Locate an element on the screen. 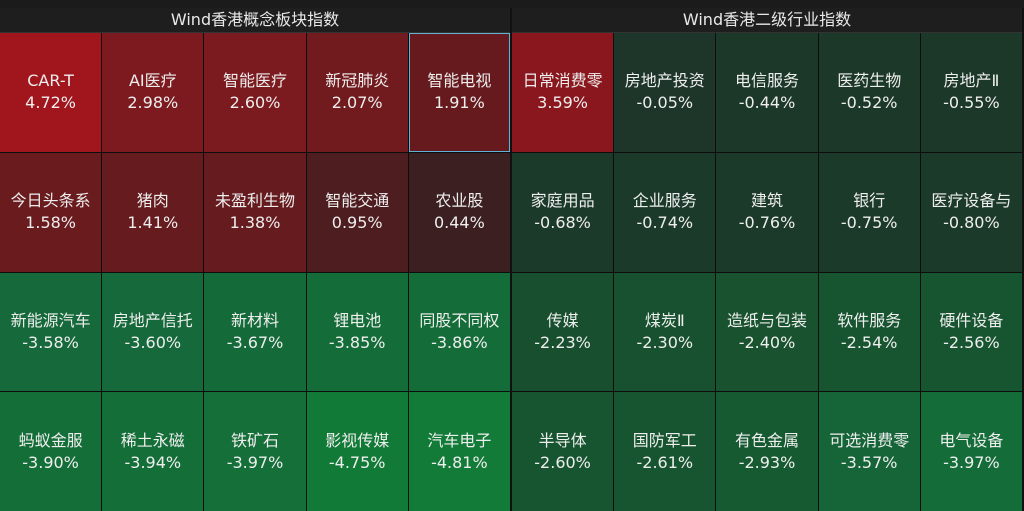  tile-change: 1.58% is located at coordinates (50, 223).